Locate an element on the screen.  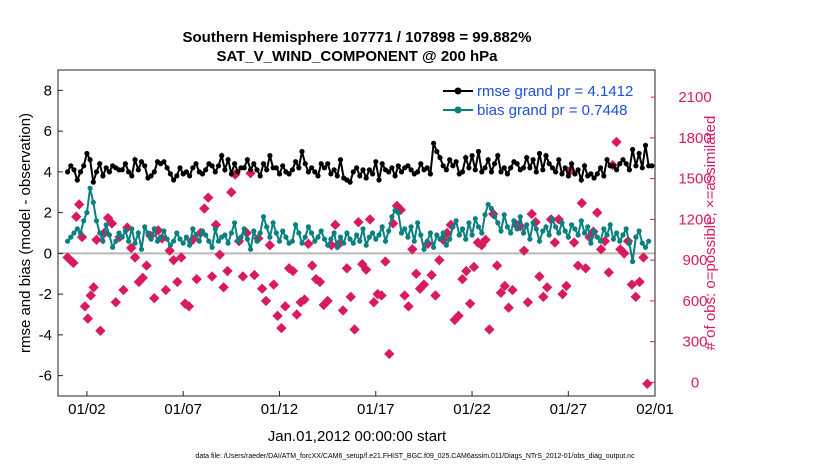
y-right-tick-label: 1200 is located at coordinates (694, 219).